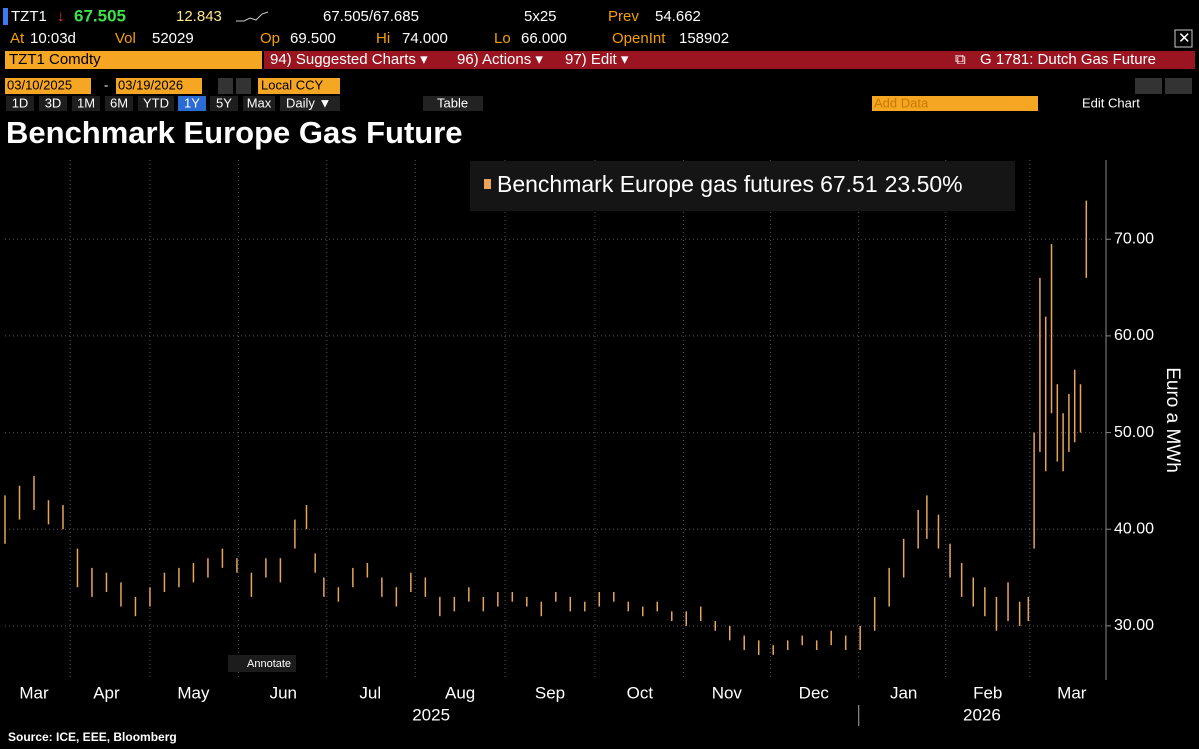 The width and height of the screenshot is (1199, 749). Describe the element at coordinates (106, 84) in the screenshot. I see `date-dash: -` at that location.